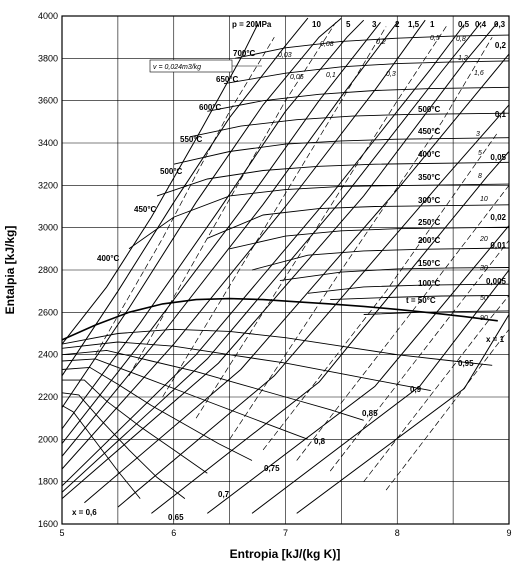 This screenshot has width=529, height=567. I want to click on x-tick-label: 8, so click(397, 533).